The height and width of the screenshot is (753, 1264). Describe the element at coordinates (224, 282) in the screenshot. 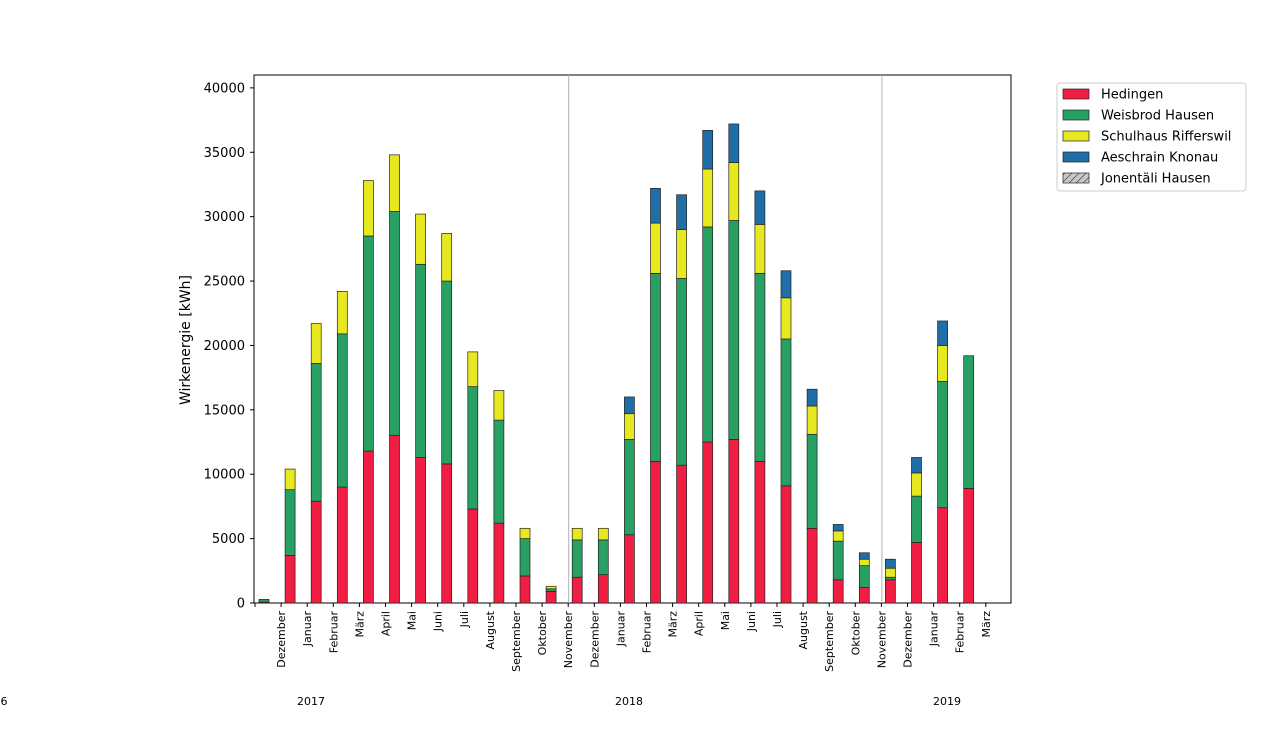

I see `y-tick-label: 25000` at that location.